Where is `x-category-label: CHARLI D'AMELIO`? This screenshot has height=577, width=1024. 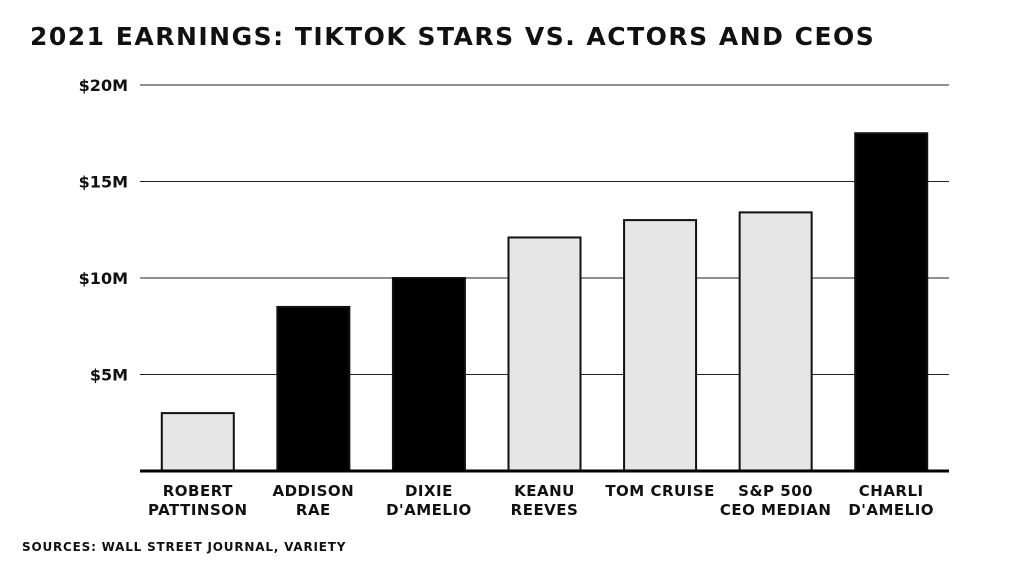 x-category-label: CHARLI D'AMELIO is located at coordinates (891, 500).